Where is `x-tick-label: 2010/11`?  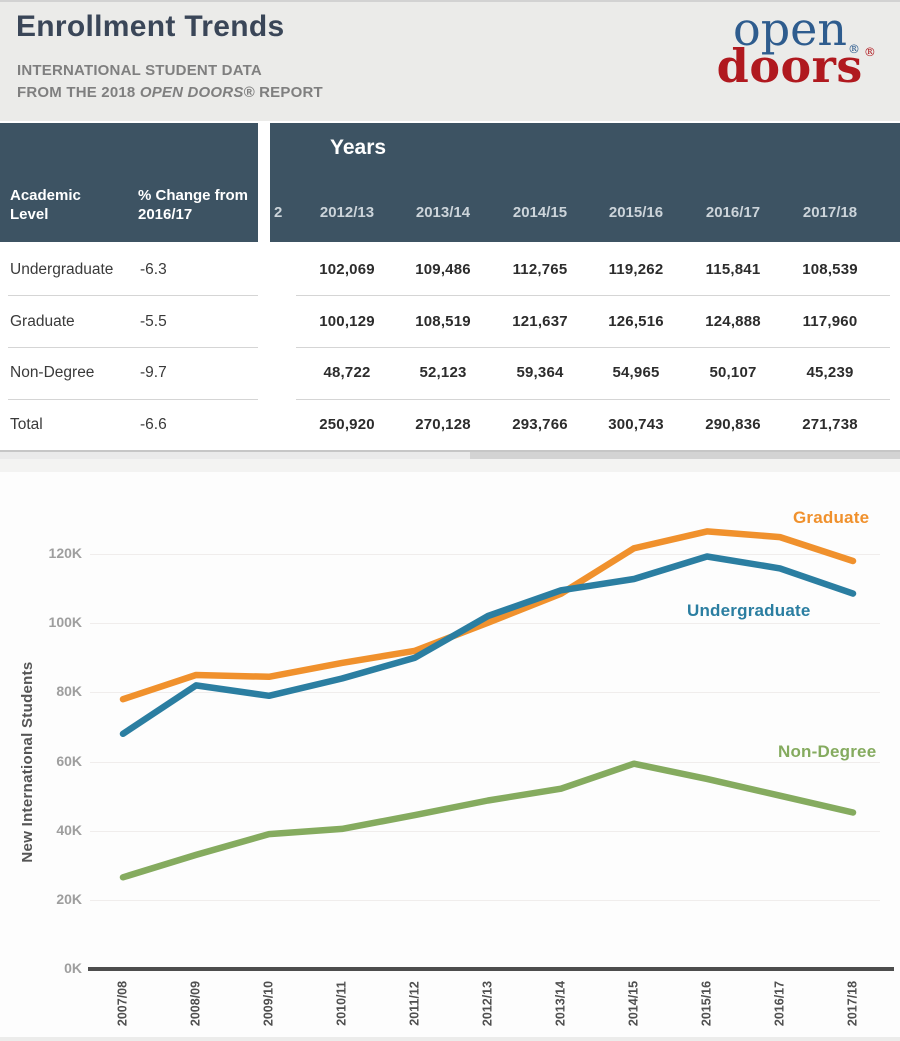
x-tick-label: 2010/11 is located at coordinates (341, 1003).